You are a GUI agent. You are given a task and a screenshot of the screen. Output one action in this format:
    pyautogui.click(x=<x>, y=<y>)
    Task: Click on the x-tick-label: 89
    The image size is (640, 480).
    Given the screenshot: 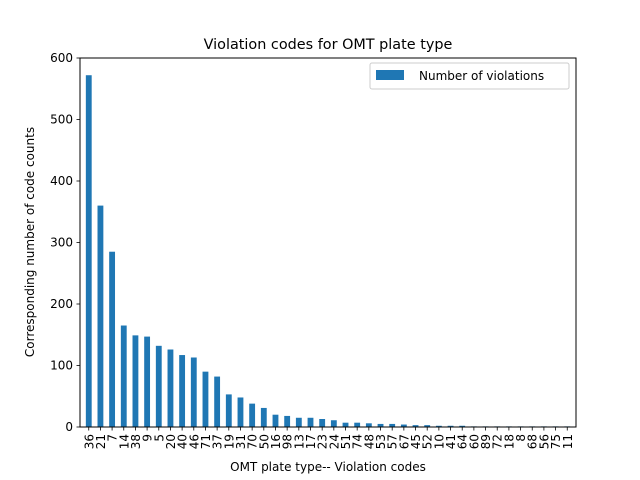 What is the action you would take?
    pyautogui.click(x=486, y=441)
    